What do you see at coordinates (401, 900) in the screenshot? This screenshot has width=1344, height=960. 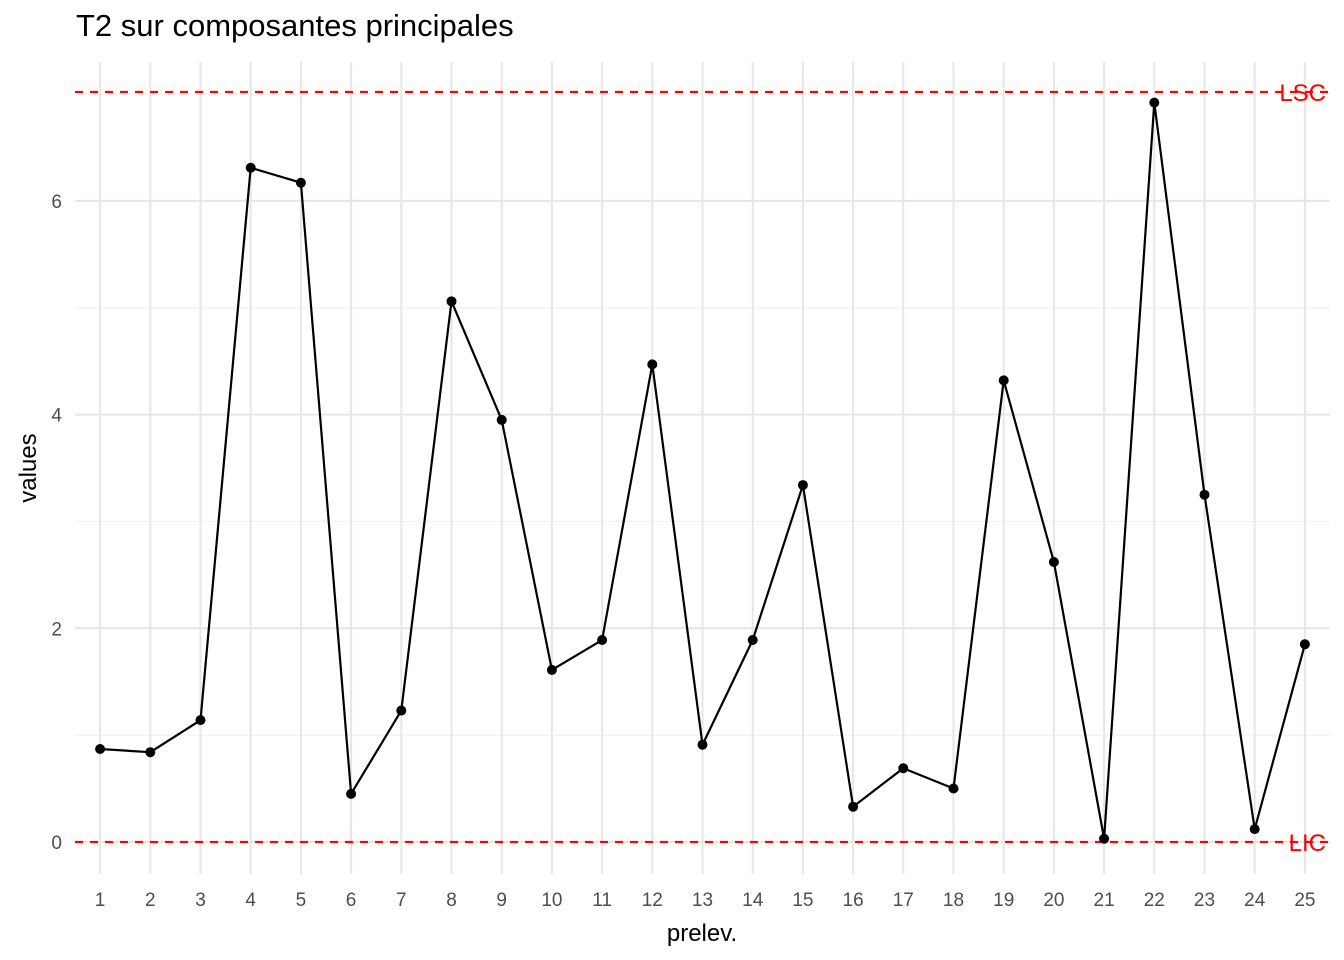 I see `x-tick-label: 7` at bounding box center [401, 900].